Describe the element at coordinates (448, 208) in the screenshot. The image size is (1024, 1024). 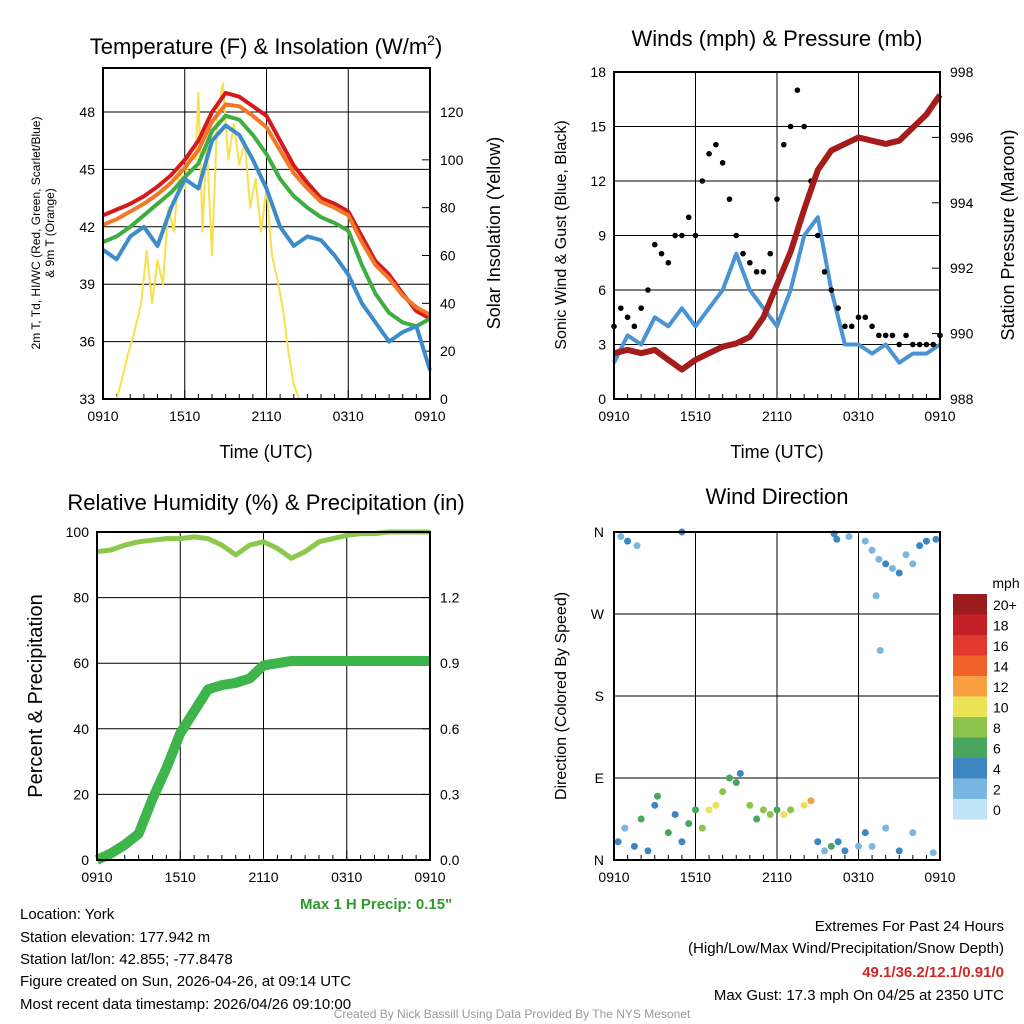
I see `y2-tick-label: 80` at that location.